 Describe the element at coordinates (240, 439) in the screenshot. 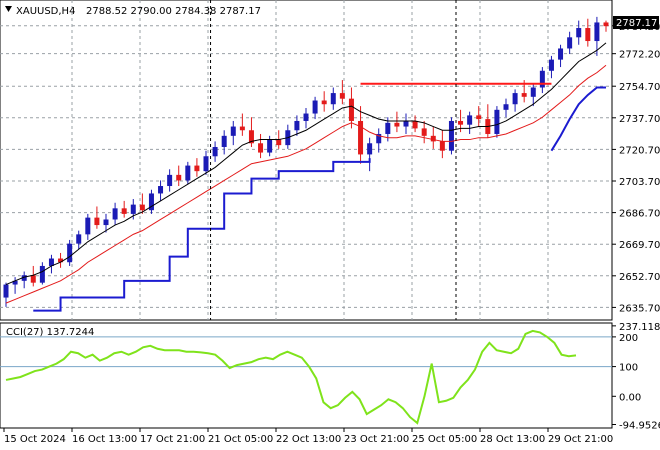

I see `time-tick-label: 21 Oct 05:00` at that location.